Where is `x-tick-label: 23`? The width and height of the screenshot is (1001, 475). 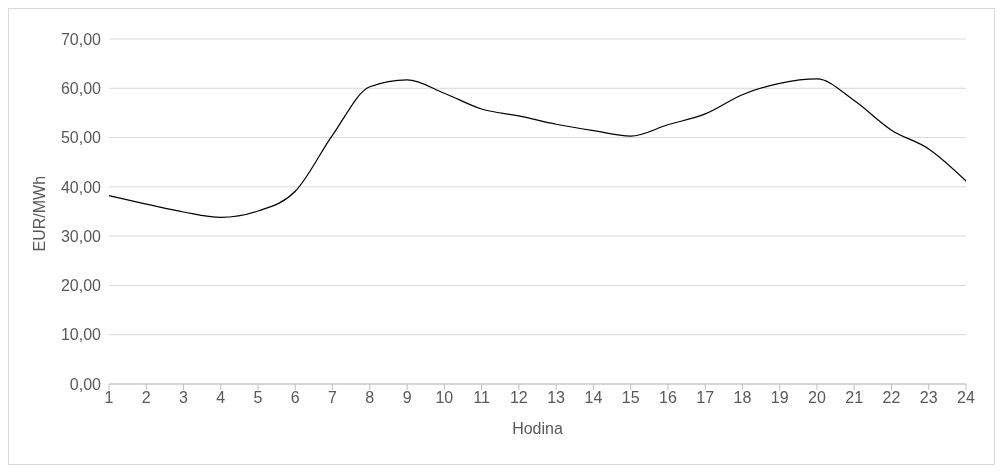
x-tick-label: 23 is located at coordinates (928, 398).